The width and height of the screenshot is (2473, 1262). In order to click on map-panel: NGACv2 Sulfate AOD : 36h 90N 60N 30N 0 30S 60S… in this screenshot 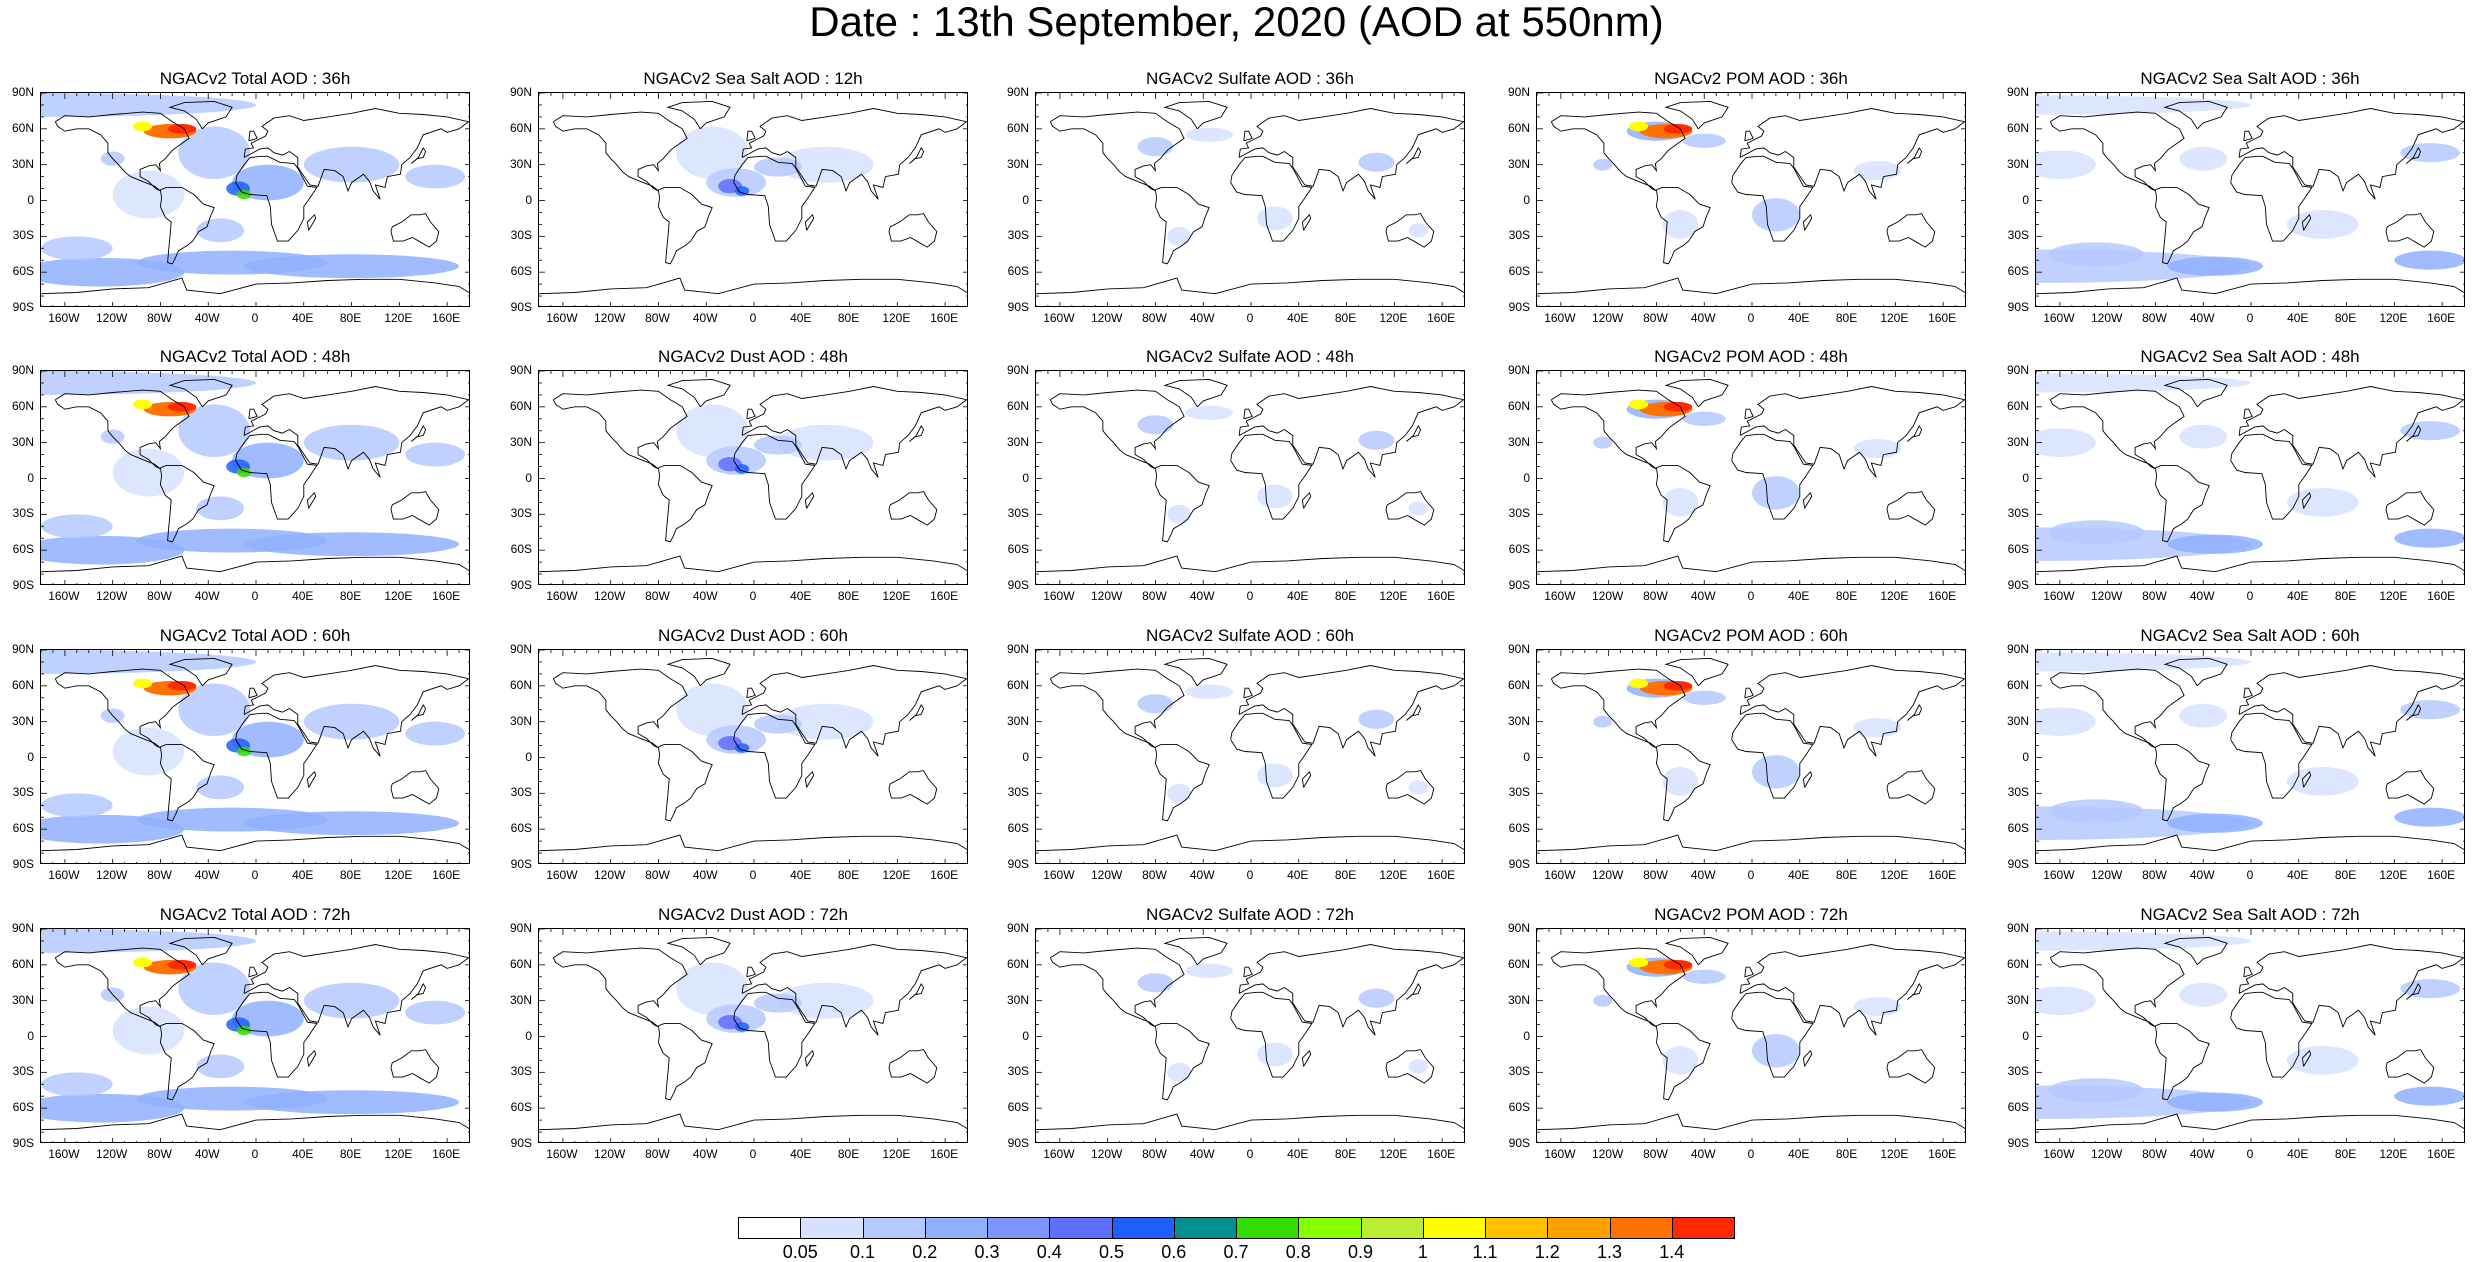, I will do `click(1236, 196)`.